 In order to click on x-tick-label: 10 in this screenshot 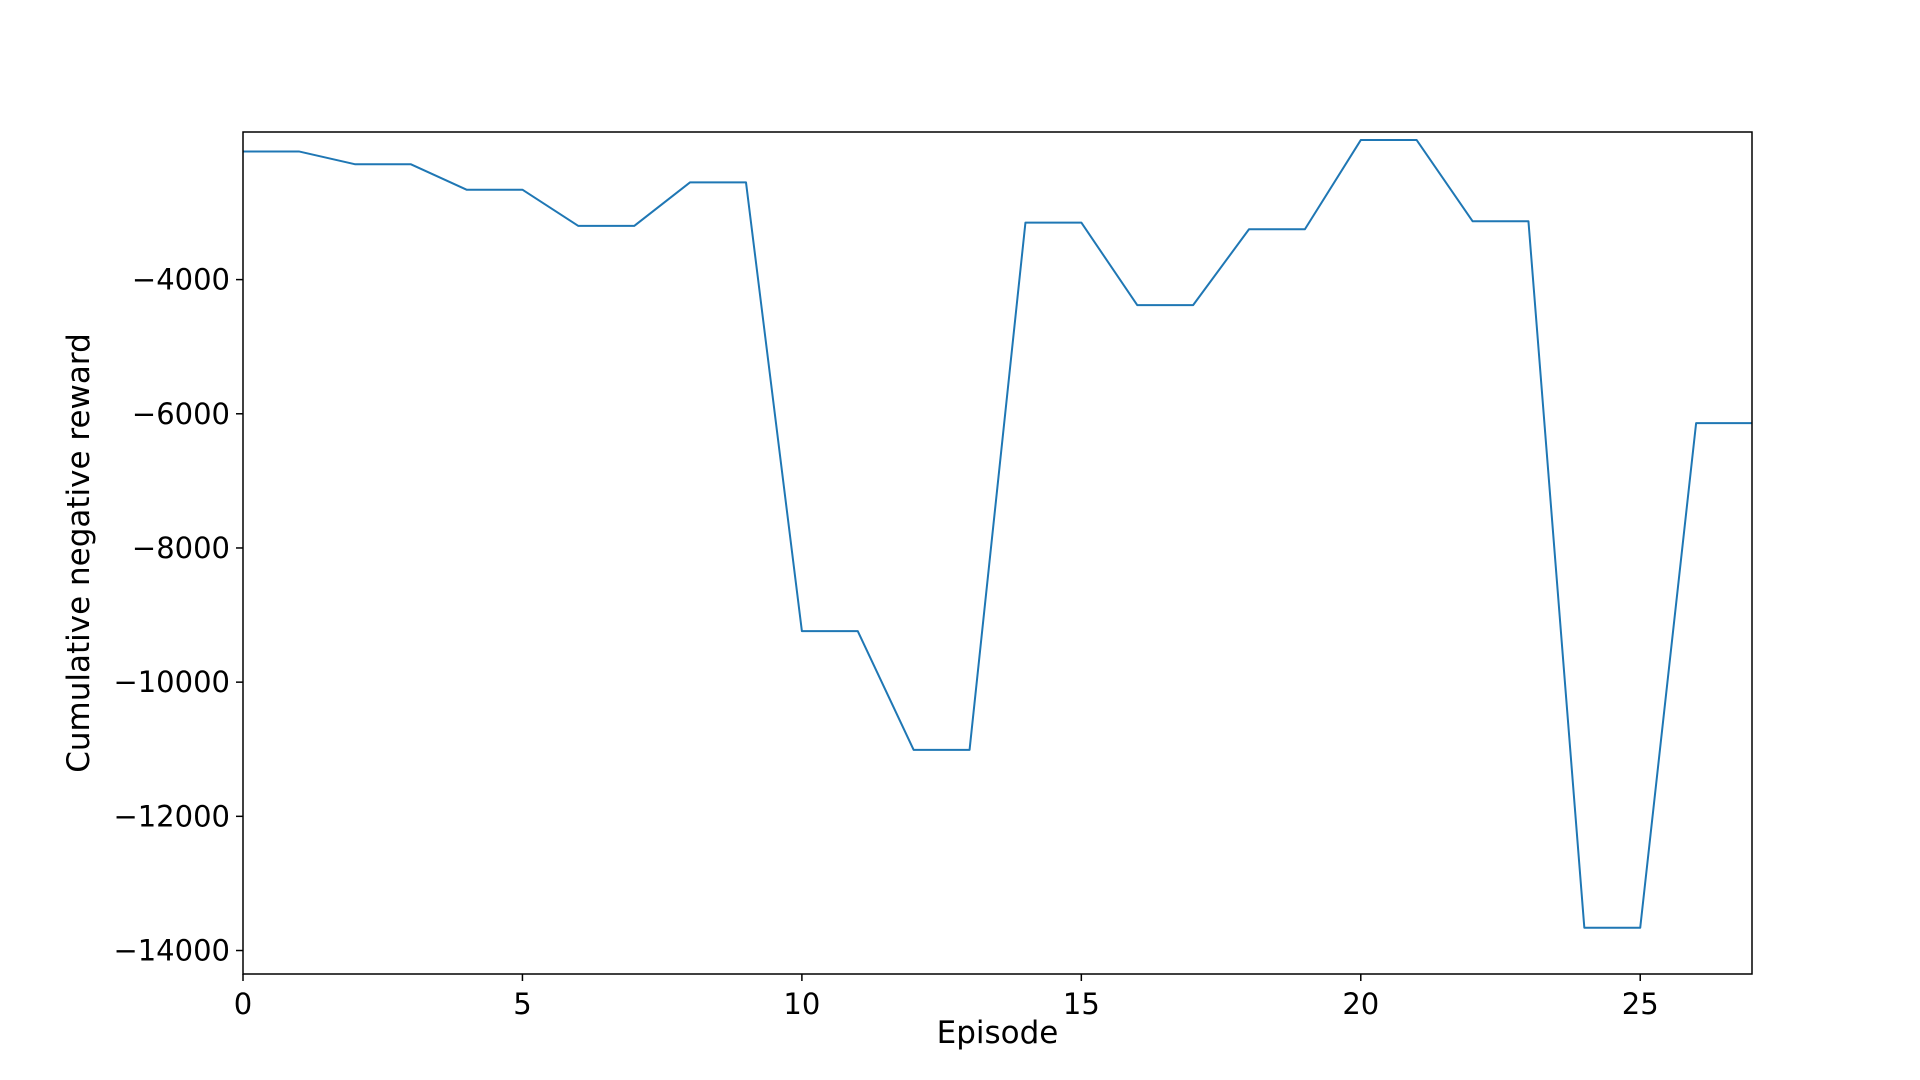, I will do `click(801, 1004)`.